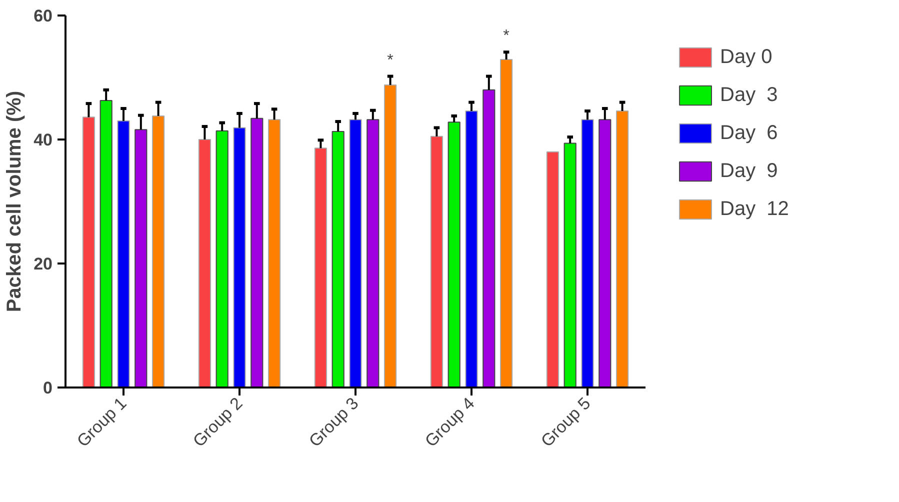 This screenshot has height=502, width=899. I want to click on legend-label: Day 0, so click(746, 57).